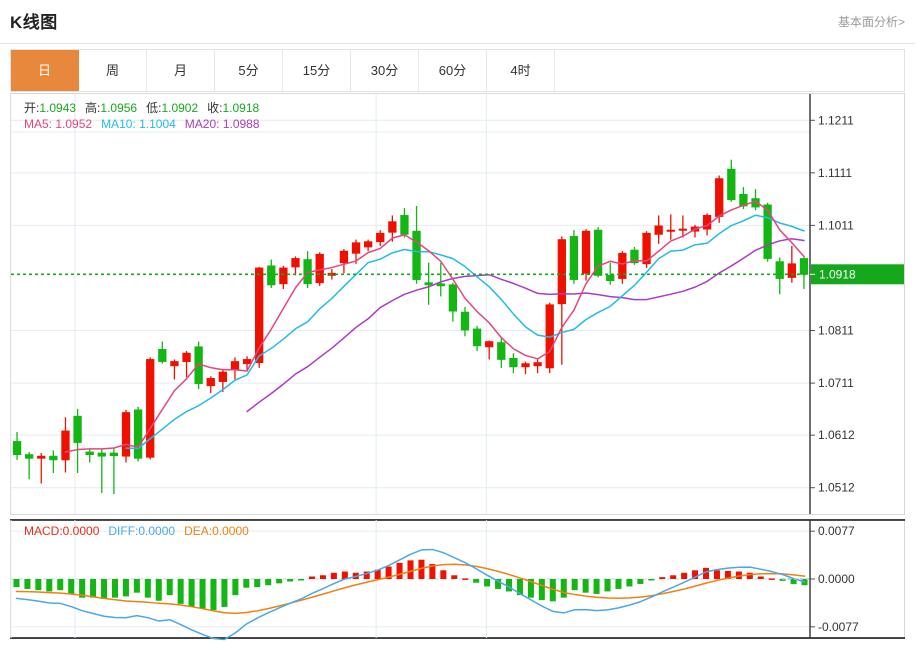  I want to click on svg-text: 1.0811, so click(836, 331).